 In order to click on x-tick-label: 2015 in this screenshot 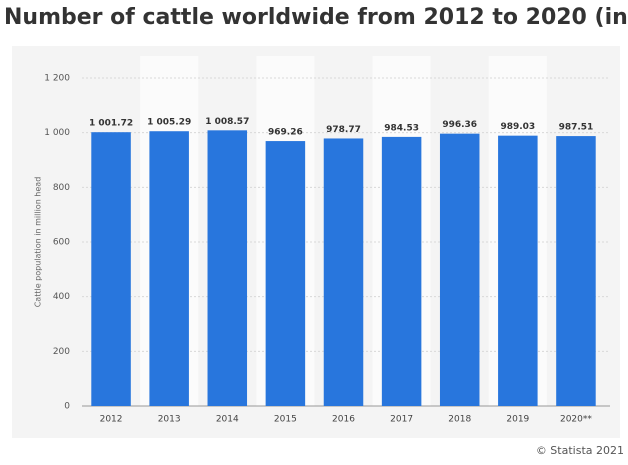, I will do `click(285, 420)`.